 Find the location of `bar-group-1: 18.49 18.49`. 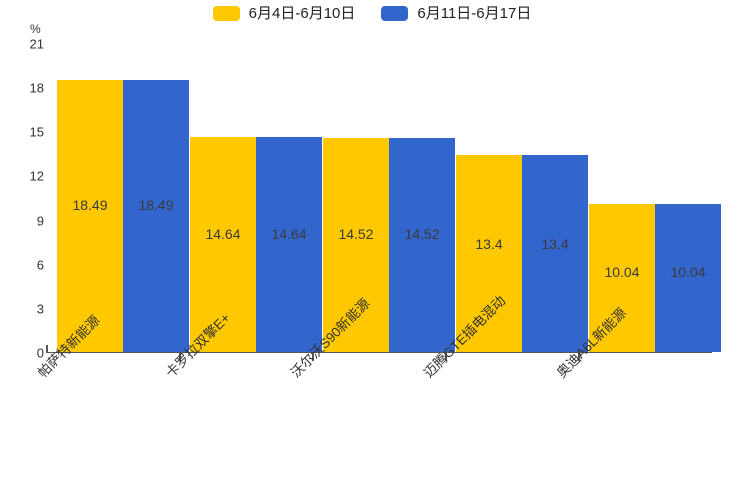

bar-group-1: 18.49 18.49 is located at coordinates (123, 215).